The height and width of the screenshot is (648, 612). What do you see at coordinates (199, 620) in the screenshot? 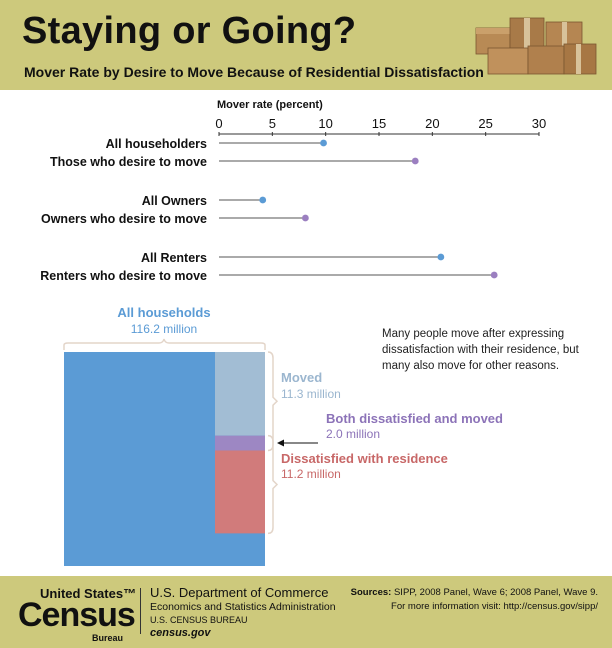
I see `dept-census-bureau: U.S. CENSUS BUREAU` at bounding box center [199, 620].